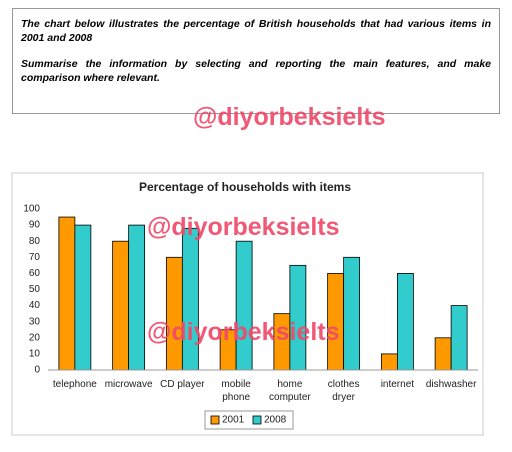 The image size is (512, 452). What do you see at coordinates (35, 354) in the screenshot?
I see `y-tick-label: 10` at bounding box center [35, 354].